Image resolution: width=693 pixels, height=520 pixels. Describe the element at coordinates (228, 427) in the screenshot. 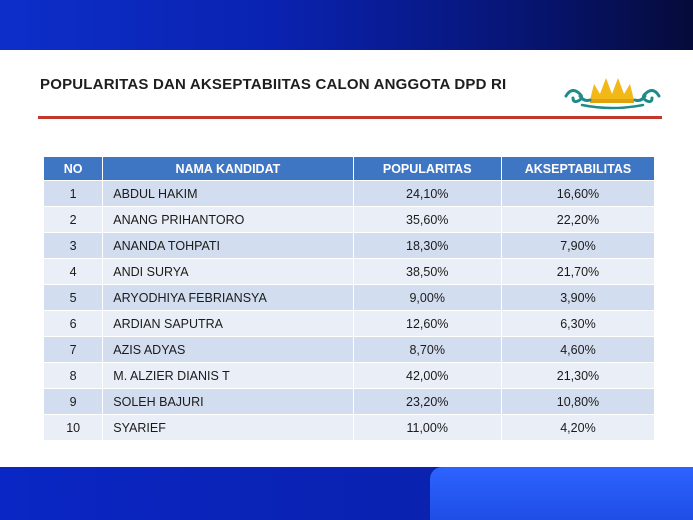

I see `cell-name: SYARIEF` at that location.